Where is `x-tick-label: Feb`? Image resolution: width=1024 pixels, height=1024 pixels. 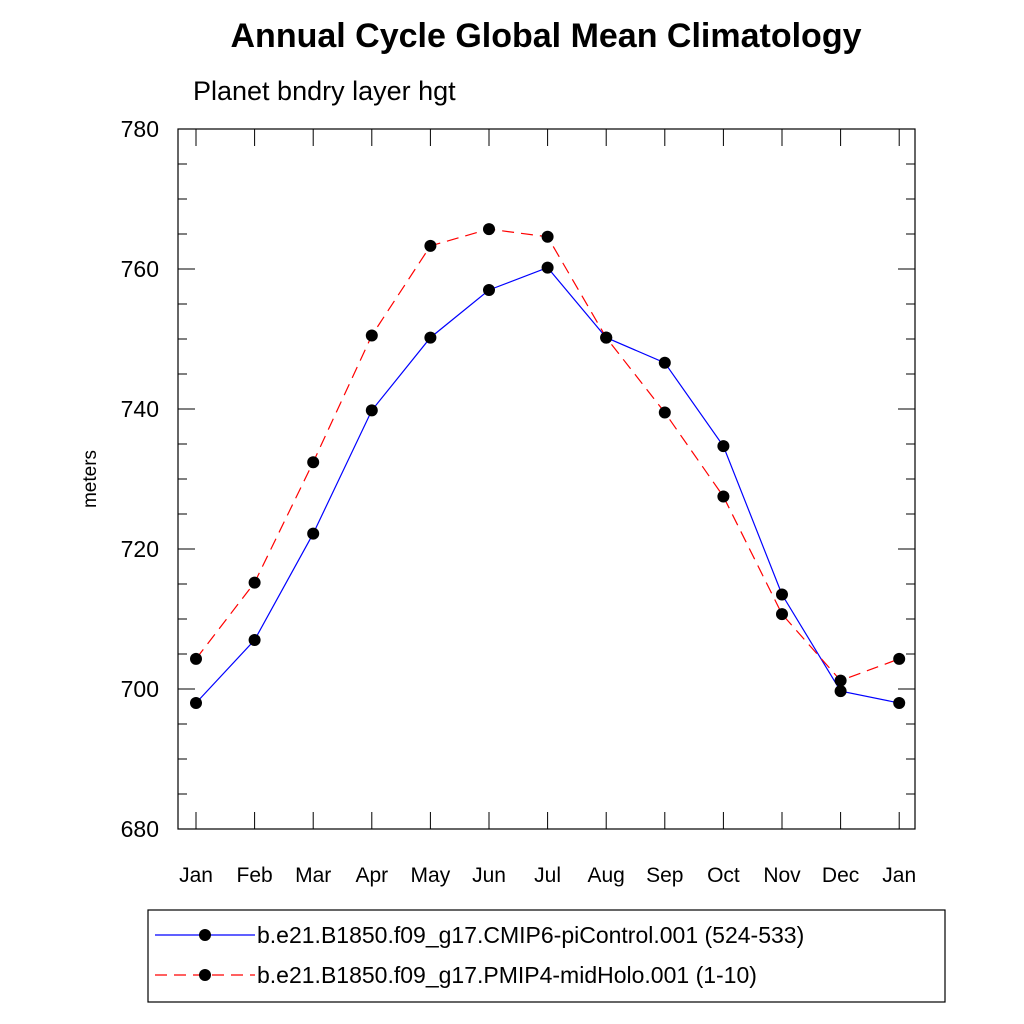 x-tick-label: Feb is located at coordinates (255, 875).